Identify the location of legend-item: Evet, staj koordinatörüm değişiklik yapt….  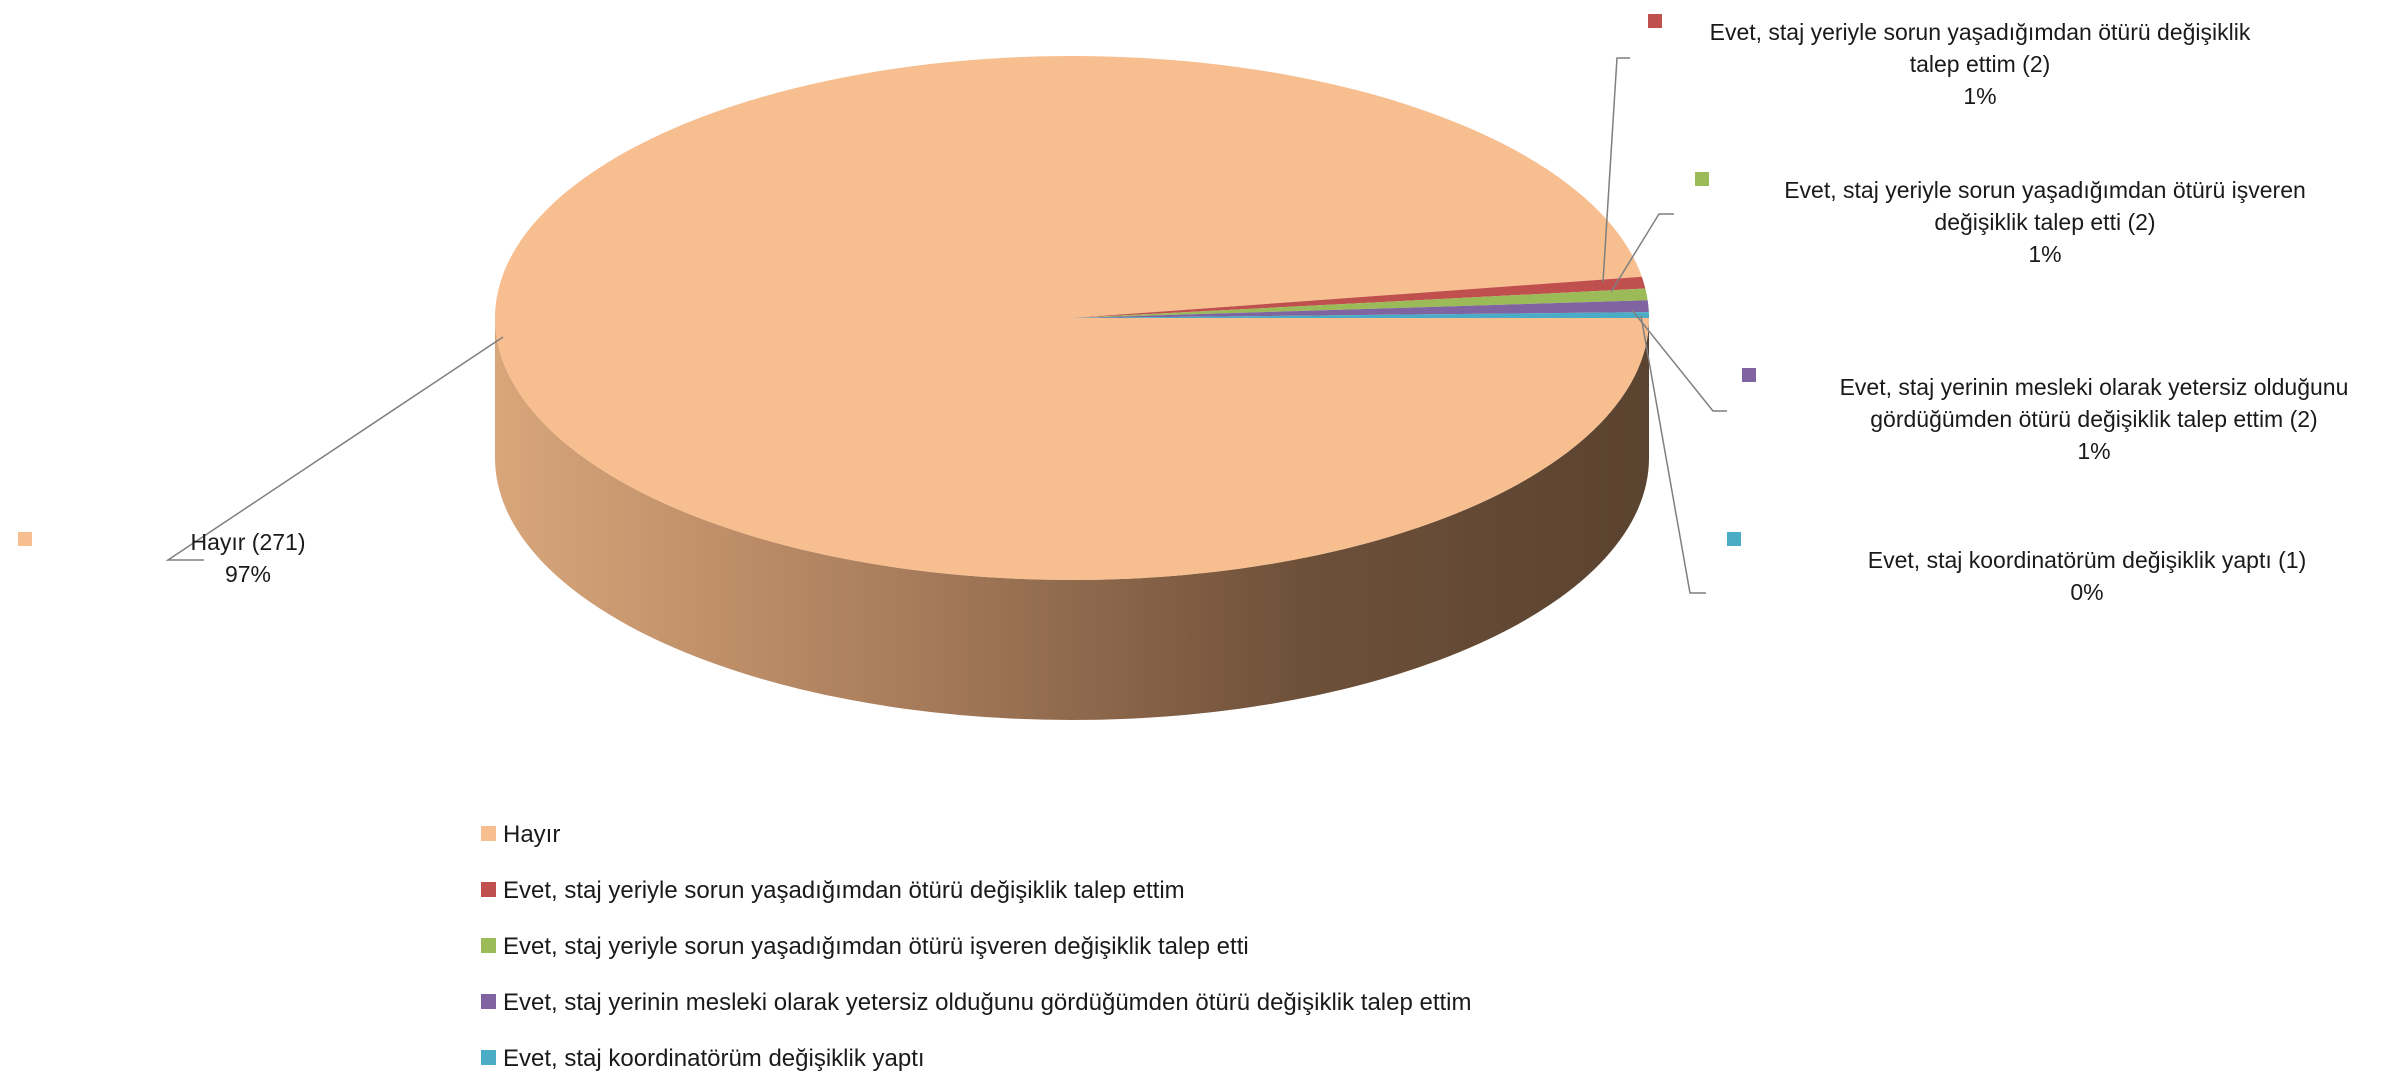
(714, 1058).